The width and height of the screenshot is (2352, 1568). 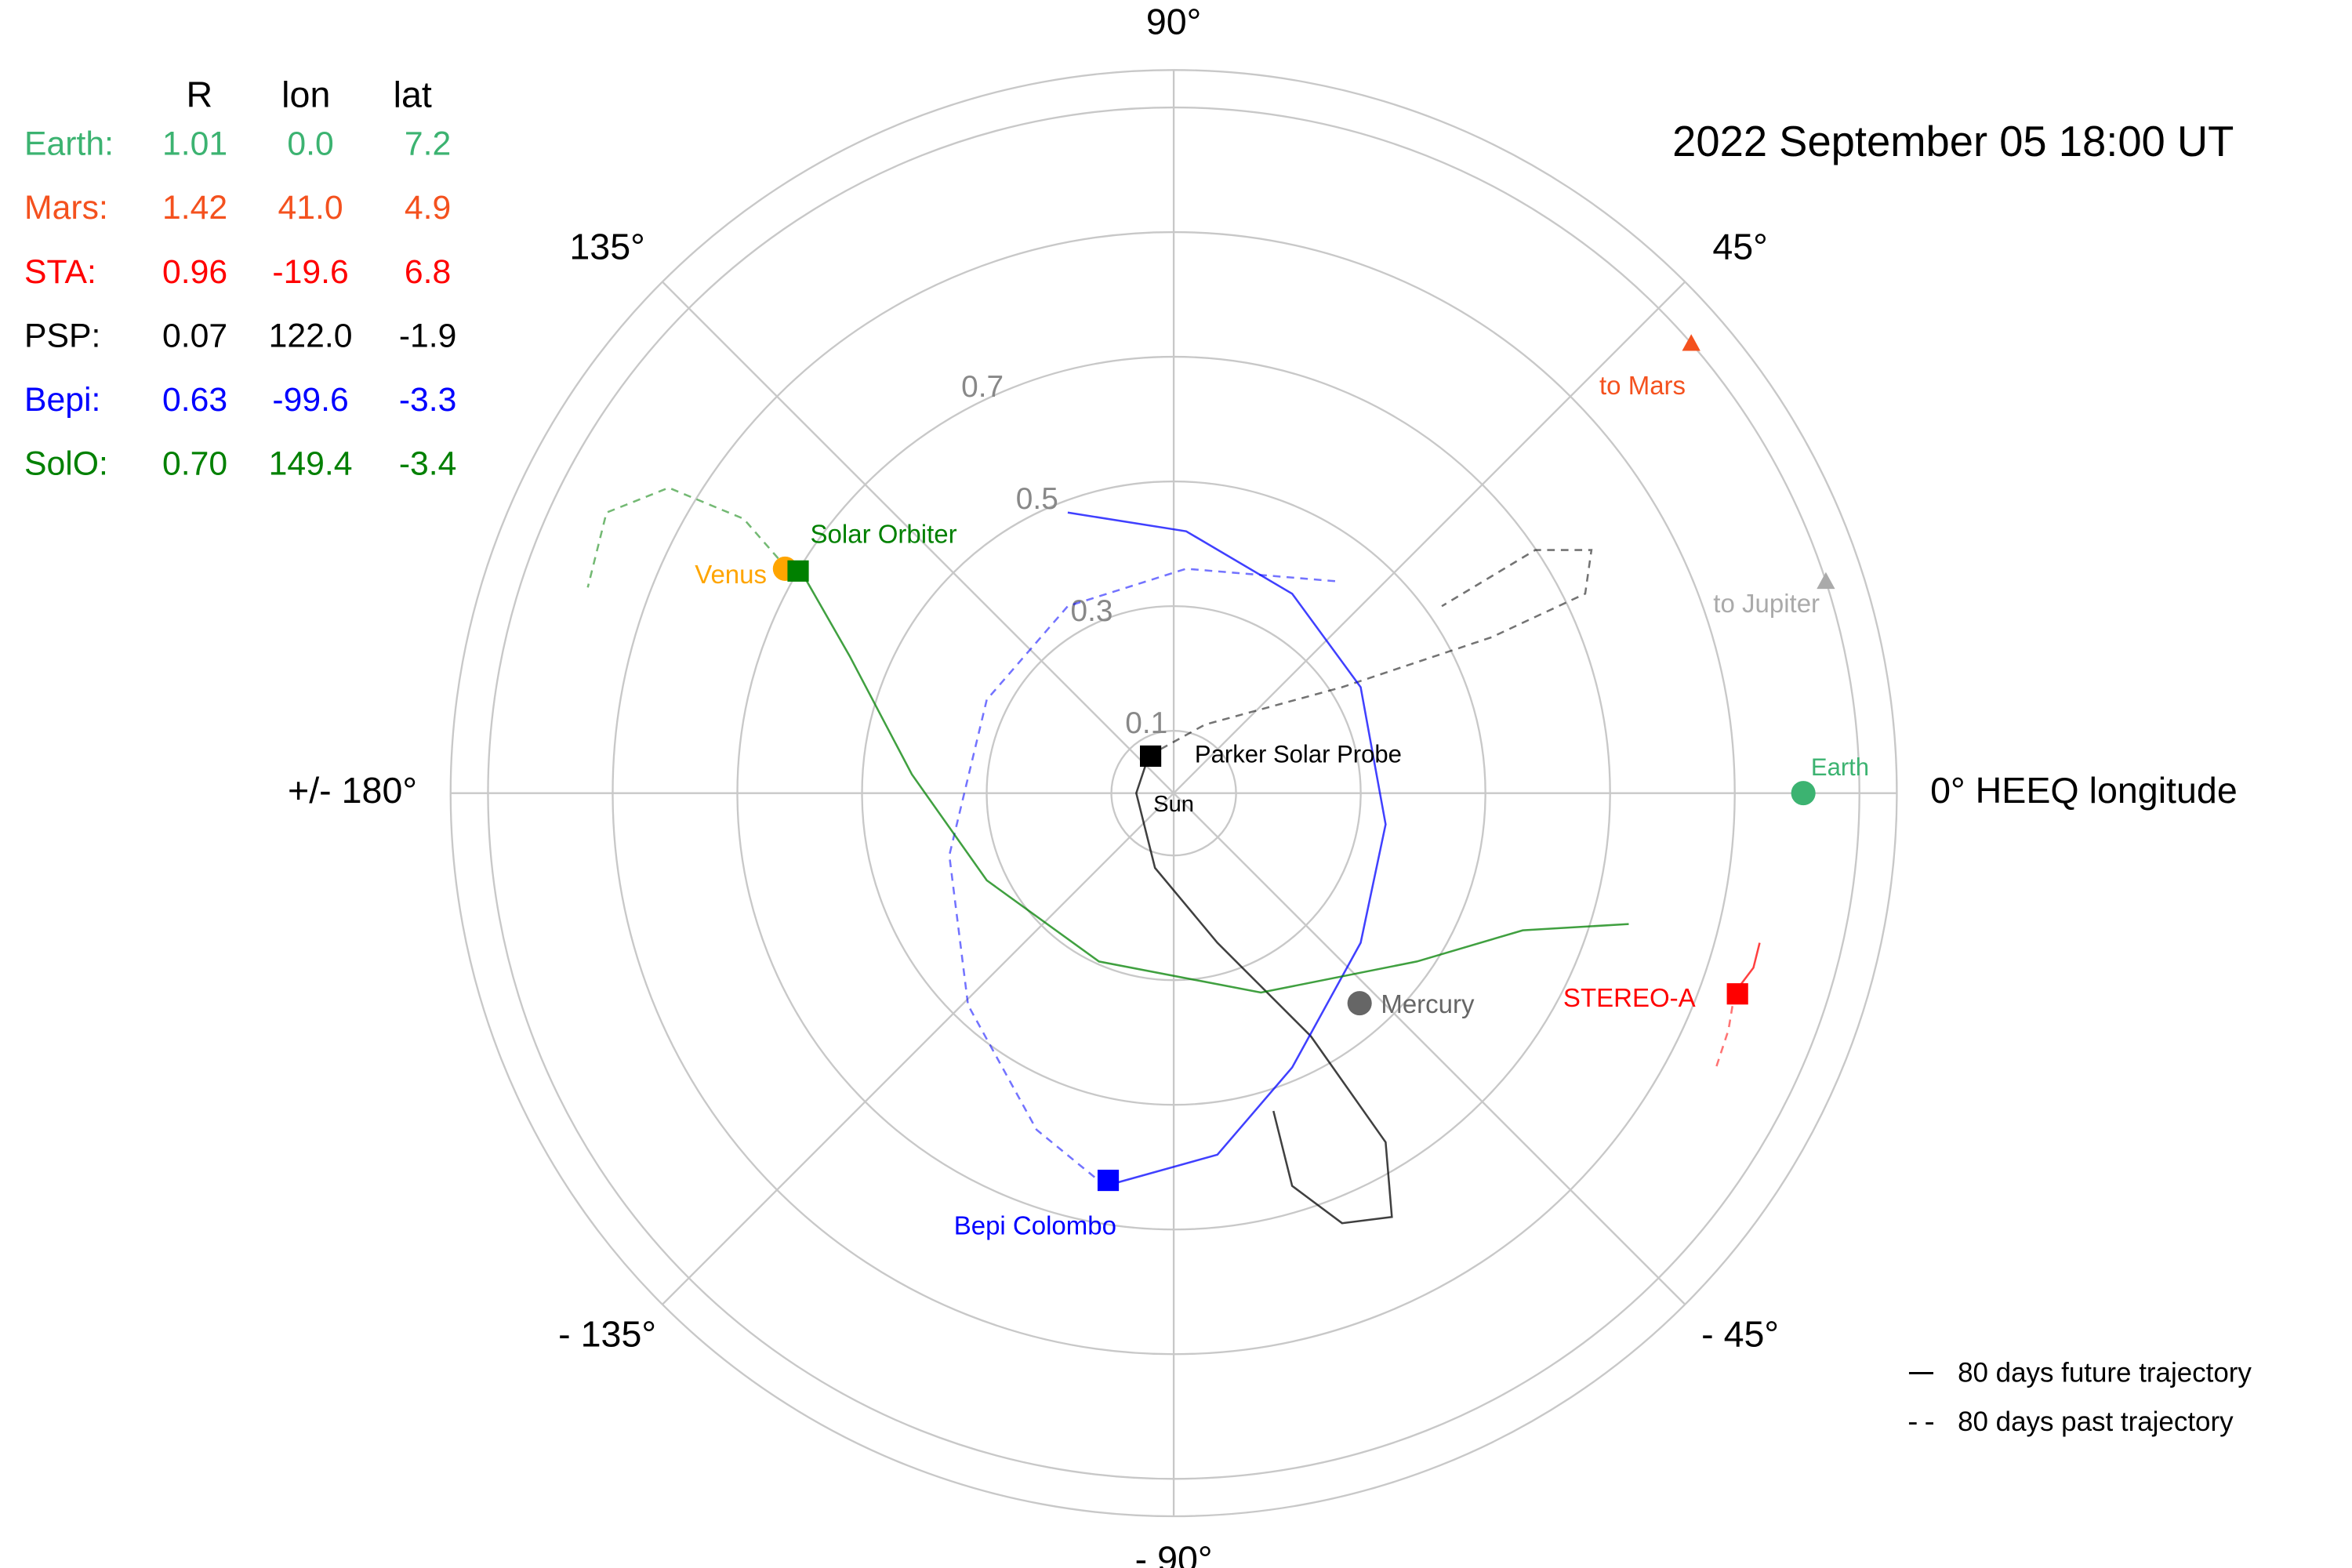 What do you see at coordinates (62, 400) in the screenshot?
I see `table-row-name: Bepi:` at bounding box center [62, 400].